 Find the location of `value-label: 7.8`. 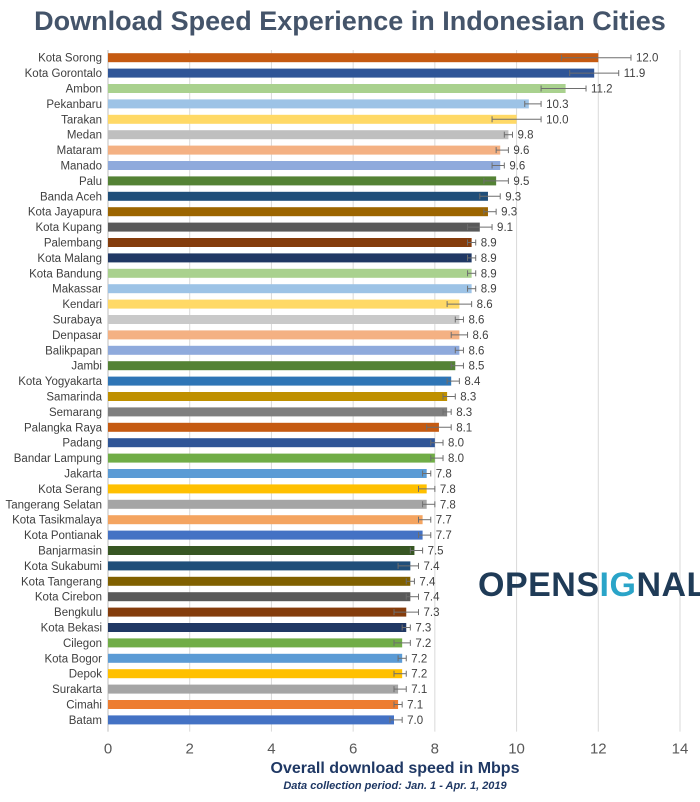

value-label: 7.8 is located at coordinates (444, 475).